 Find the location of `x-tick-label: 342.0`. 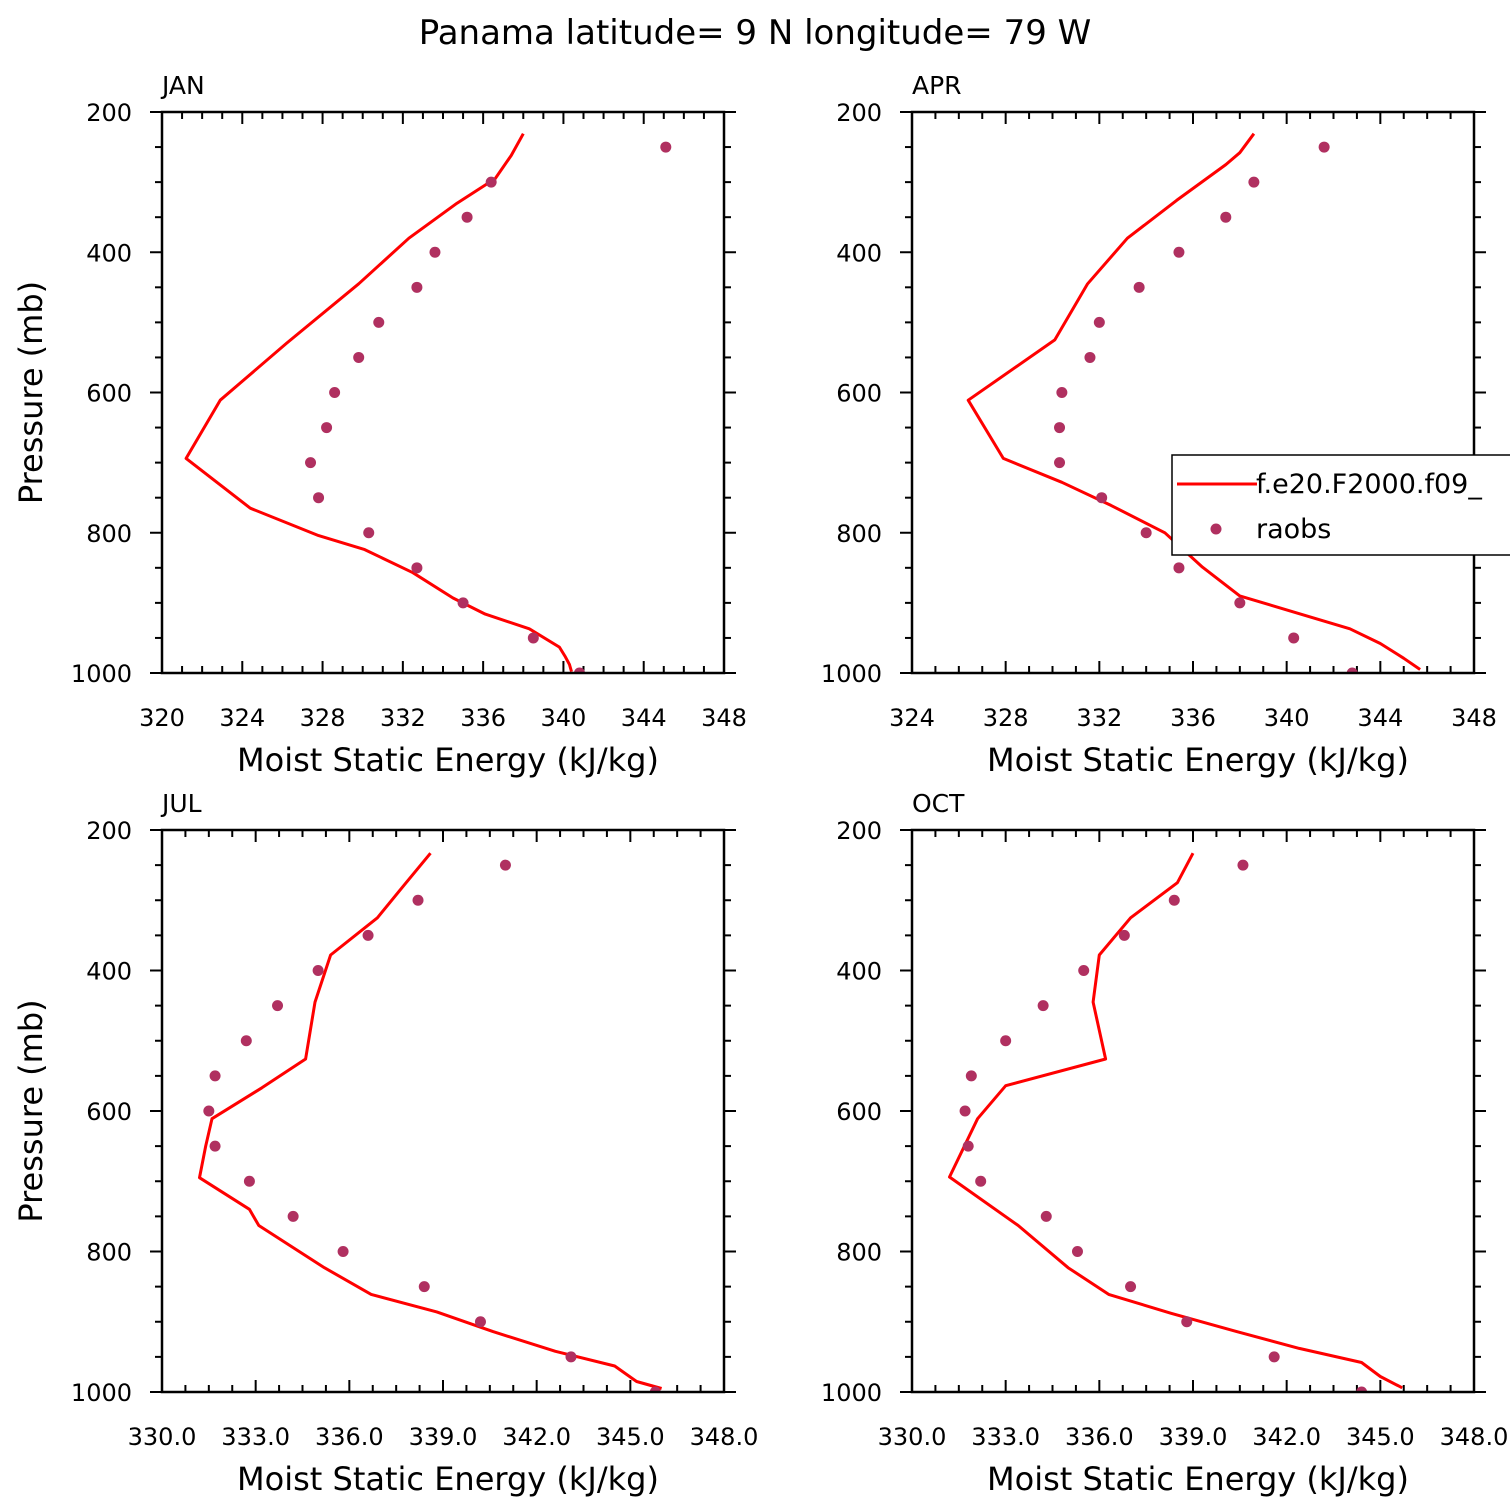

x-tick-label: 342.0 is located at coordinates (536, 1437).